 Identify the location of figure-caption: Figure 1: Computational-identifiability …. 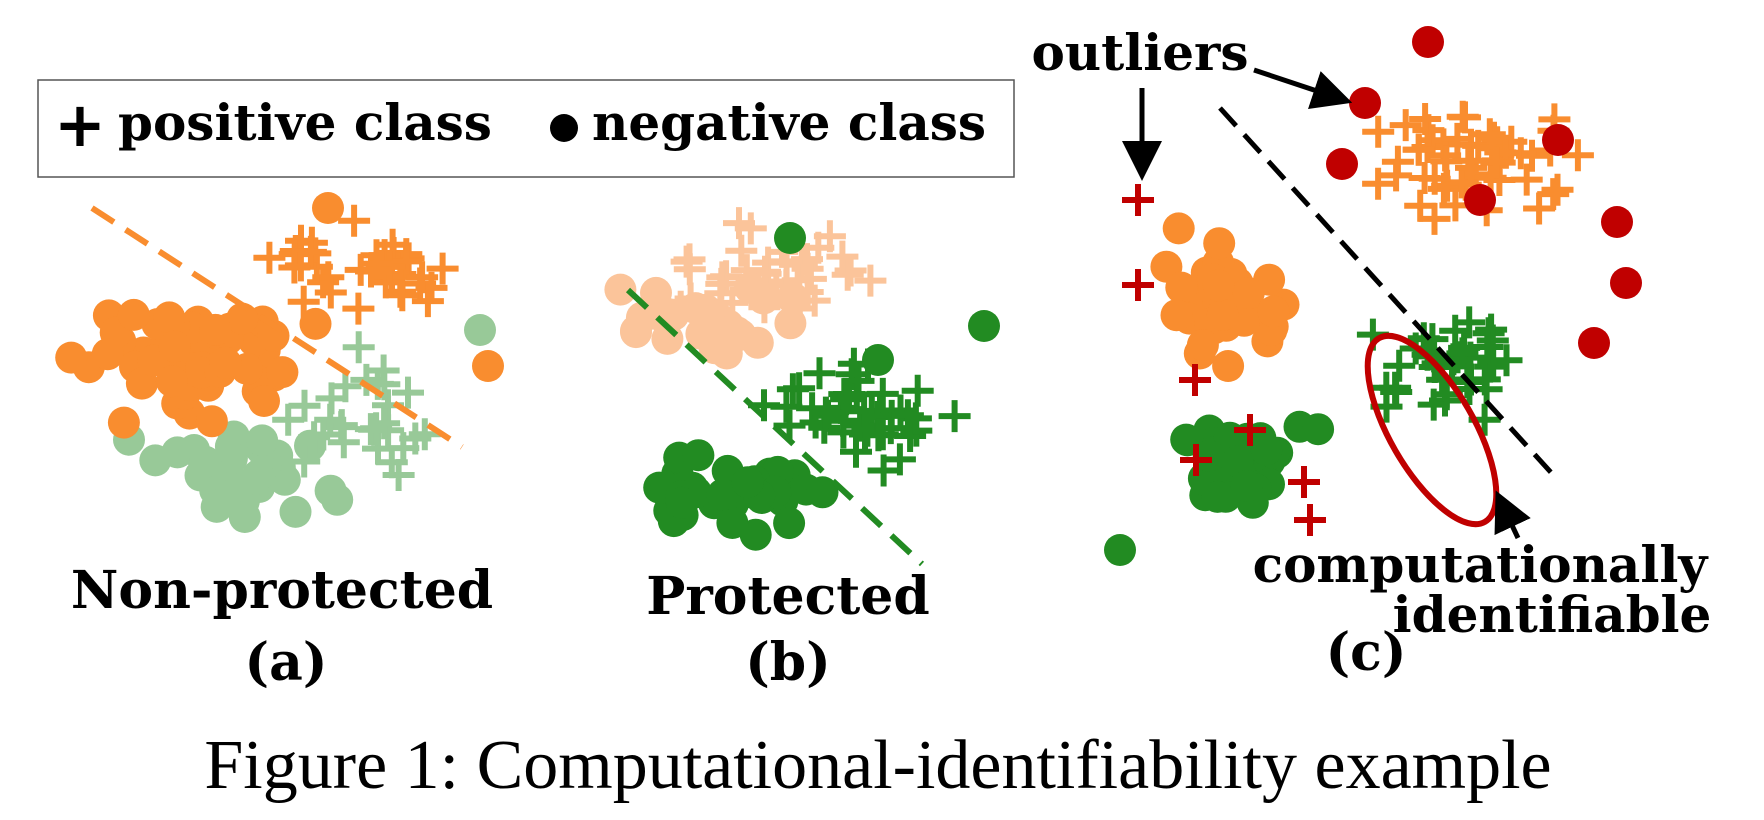
(877, 765).